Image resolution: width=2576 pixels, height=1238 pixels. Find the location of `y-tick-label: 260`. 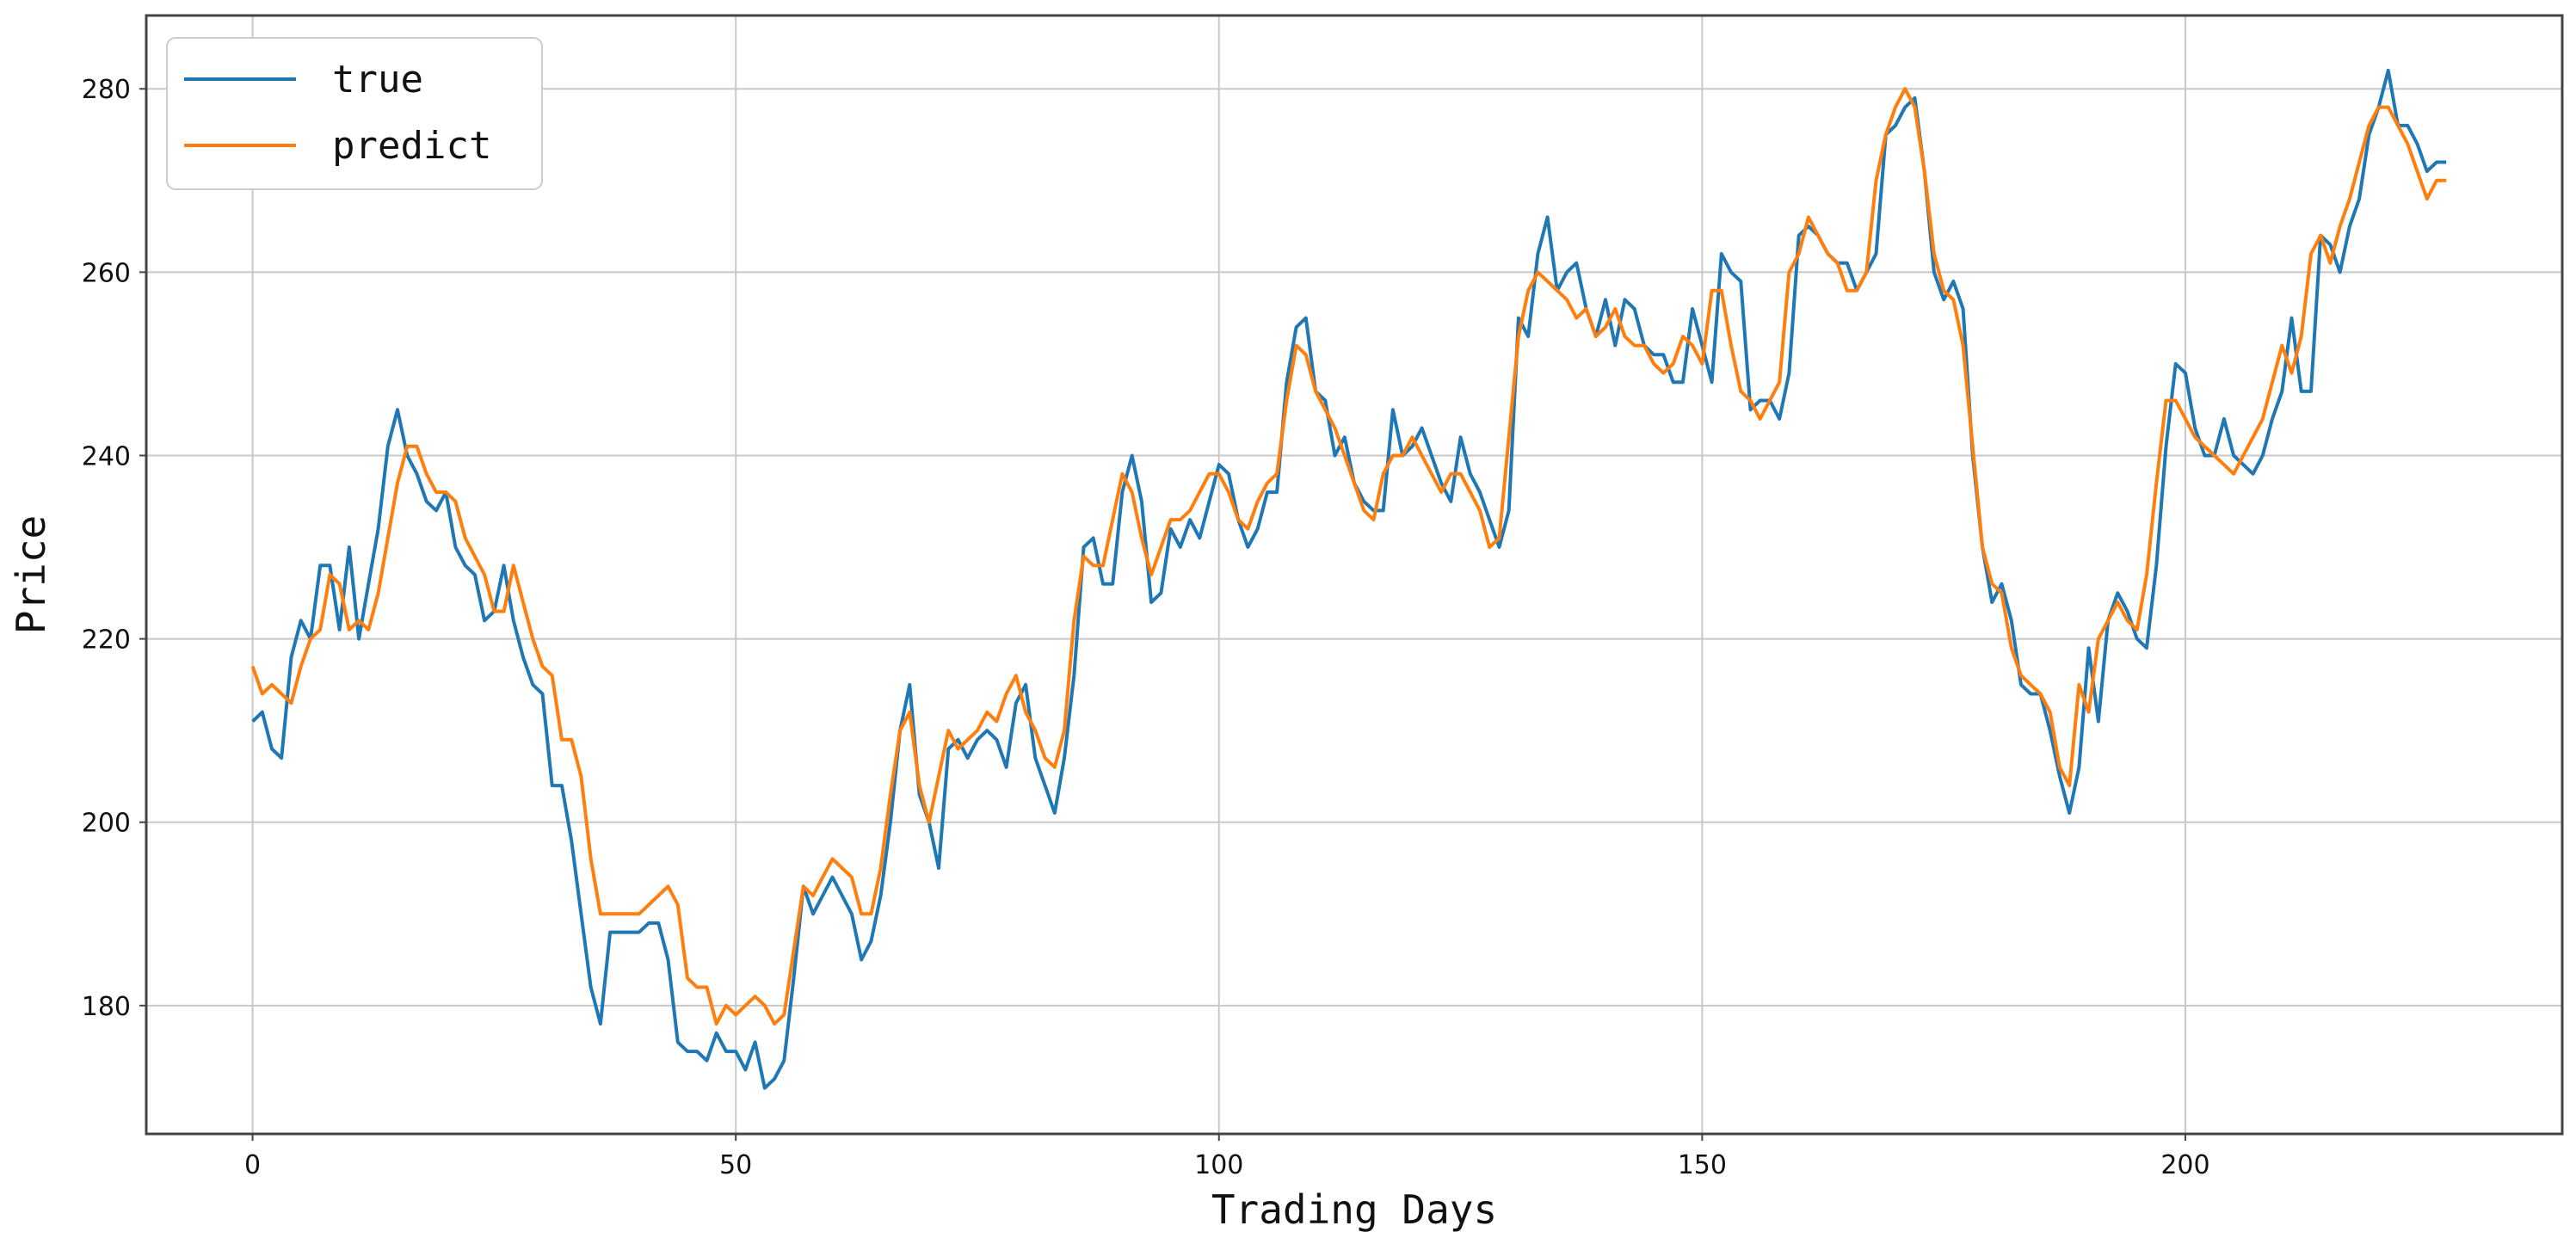

y-tick-label: 260 is located at coordinates (106, 273).